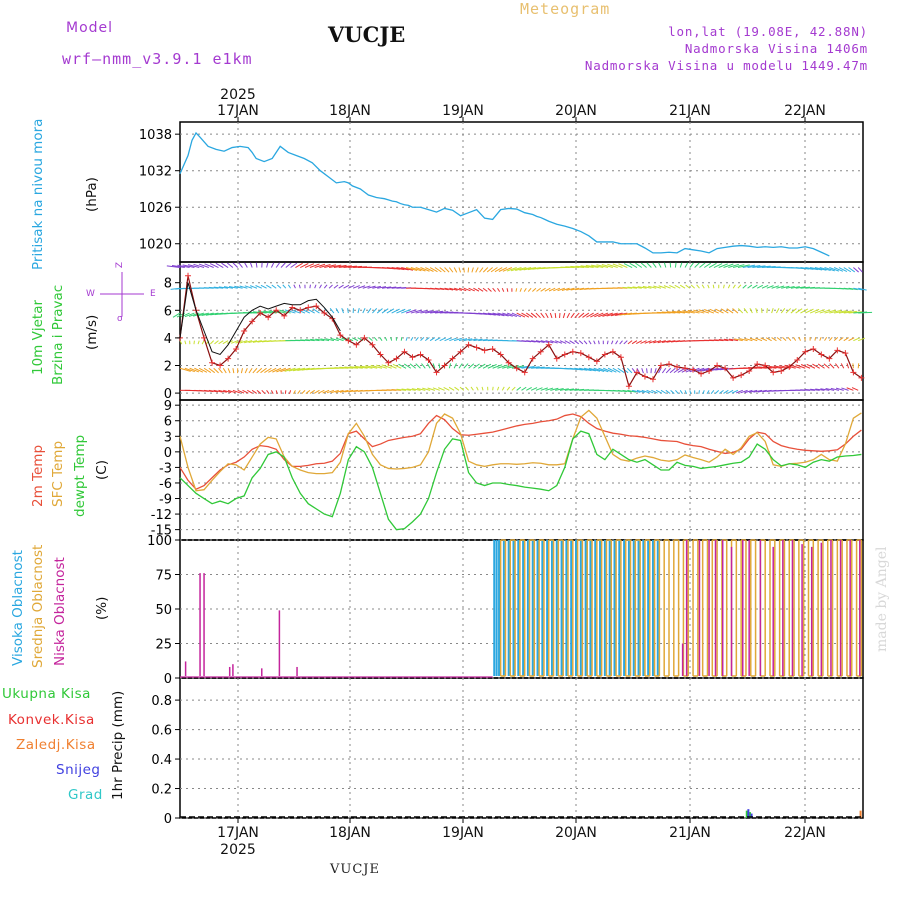 The image size is (900, 900). Describe the element at coordinates (168, 437) in the screenshot. I see `ytick-label-2-2: 3` at that location.